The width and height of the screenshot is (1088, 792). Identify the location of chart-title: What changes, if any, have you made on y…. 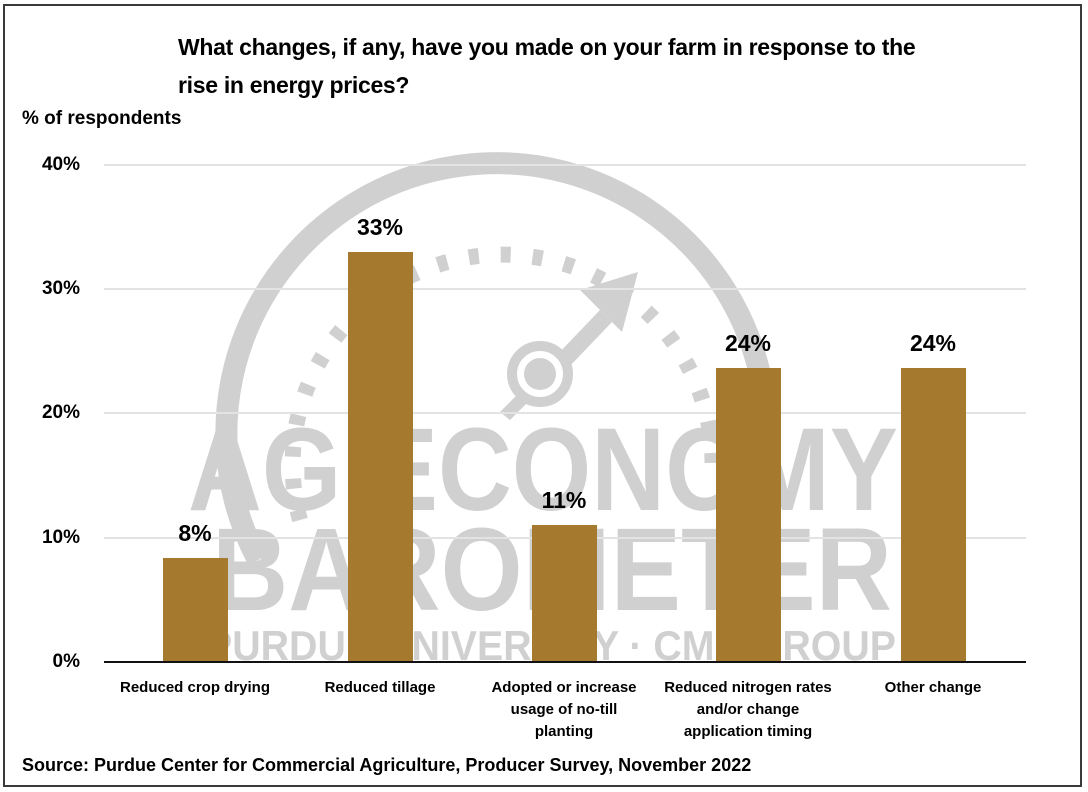
(608, 66).